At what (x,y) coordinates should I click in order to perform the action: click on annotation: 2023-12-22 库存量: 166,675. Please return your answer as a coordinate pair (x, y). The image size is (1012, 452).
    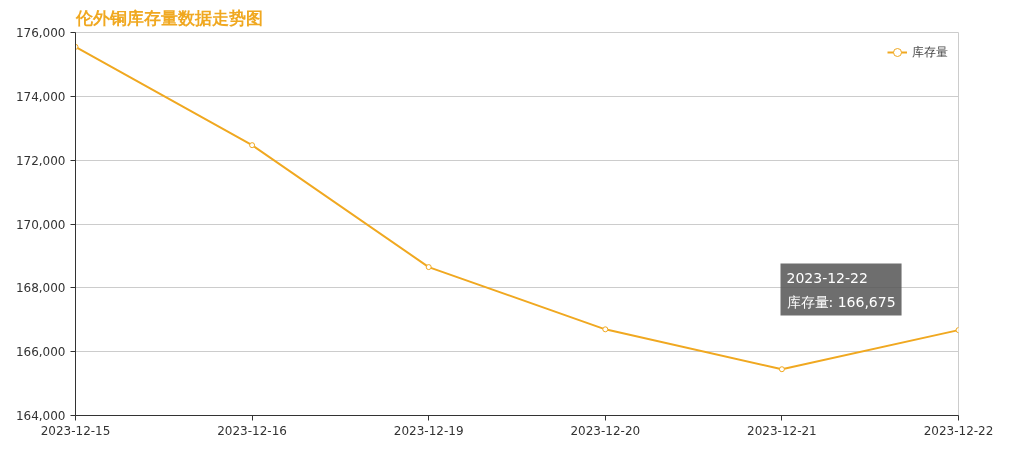
    Looking at the image, I should click on (841, 289).